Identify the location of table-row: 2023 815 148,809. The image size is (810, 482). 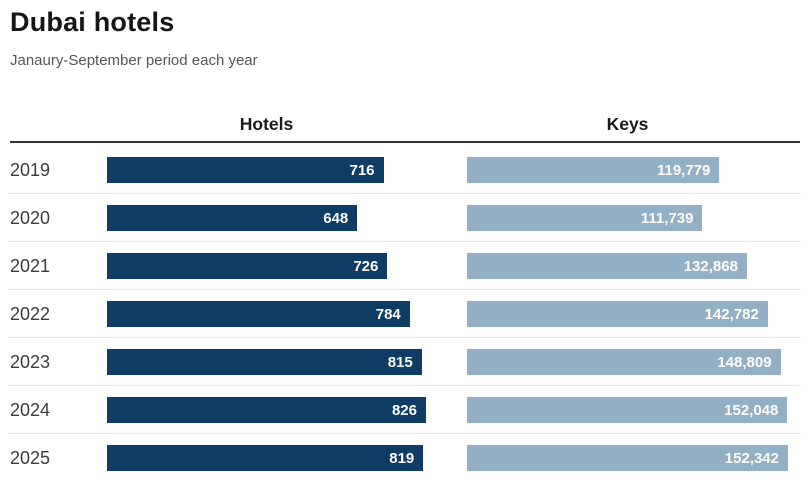
(405, 362).